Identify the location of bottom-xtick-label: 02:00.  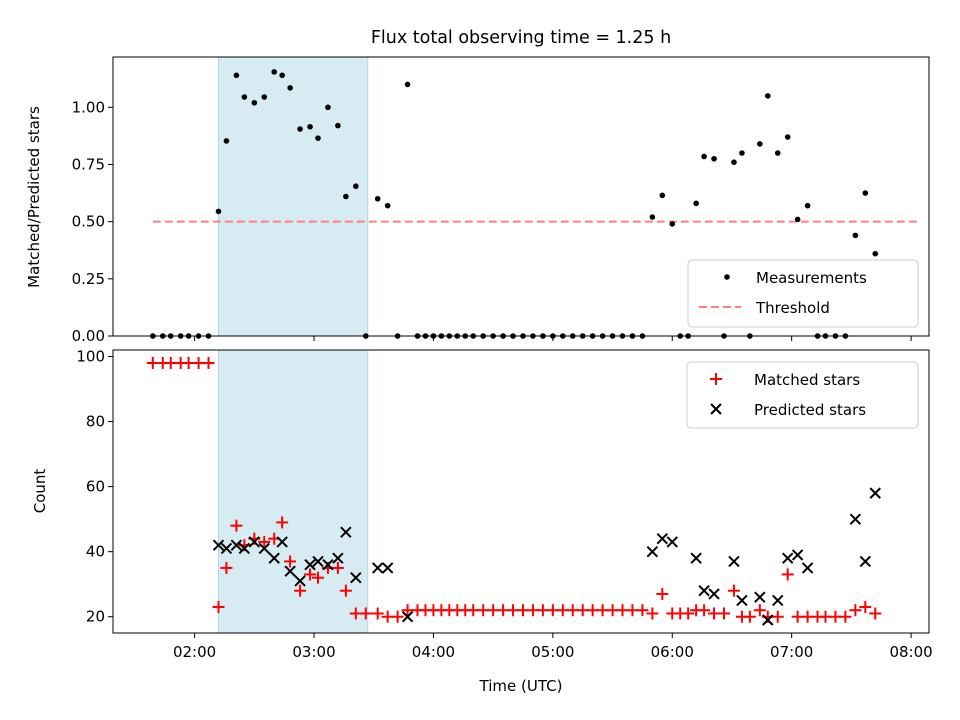
(194, 652).